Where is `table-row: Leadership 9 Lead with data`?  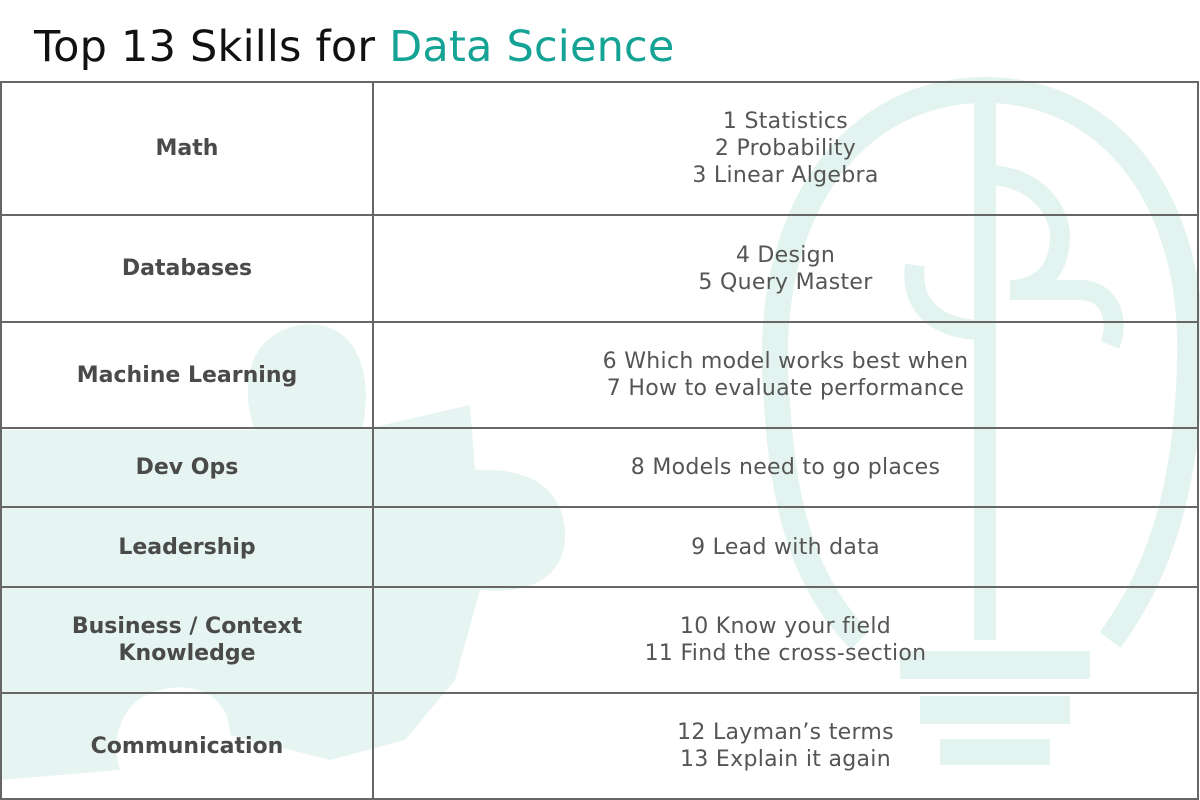
table-row: Leadership 9 Lead with data is located at coordinates (599, 547).